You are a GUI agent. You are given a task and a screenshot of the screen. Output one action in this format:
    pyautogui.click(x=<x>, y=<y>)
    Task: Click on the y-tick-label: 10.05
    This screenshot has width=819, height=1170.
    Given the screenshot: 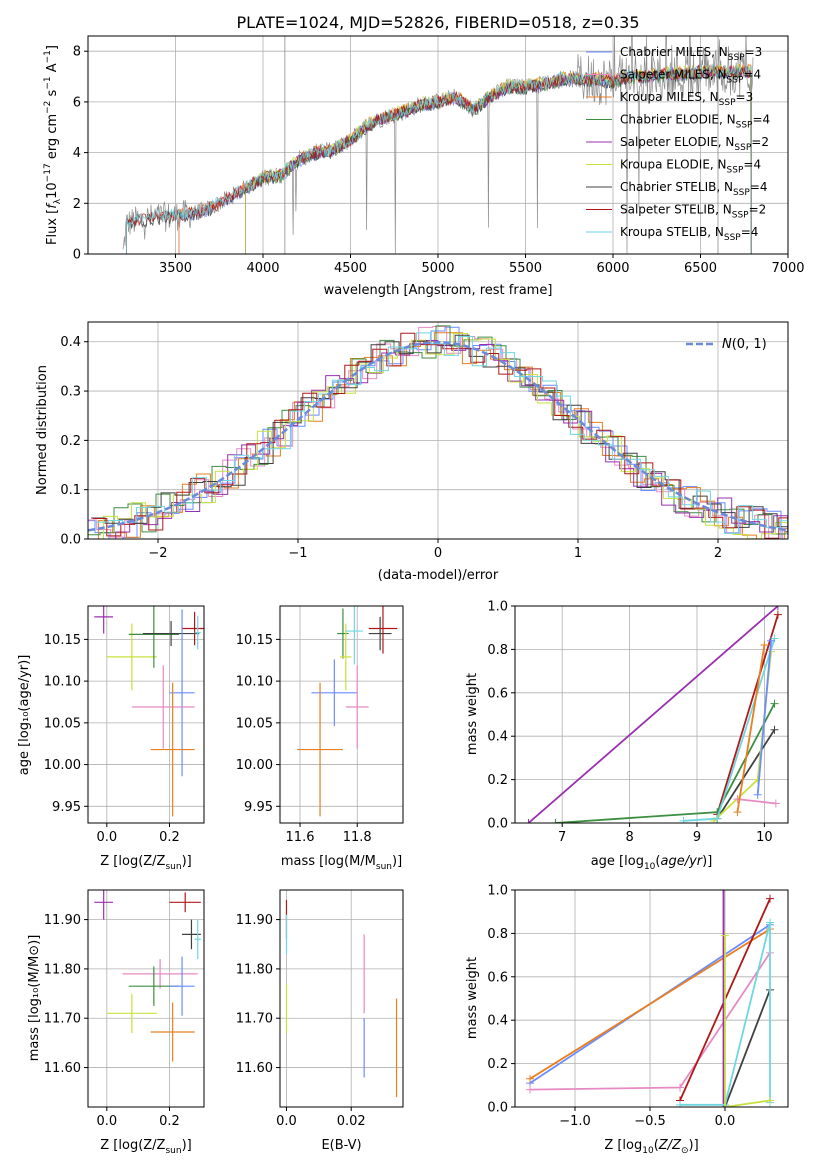 What is the action you would take?
    pyautogui.click(x=254, y=723)
    